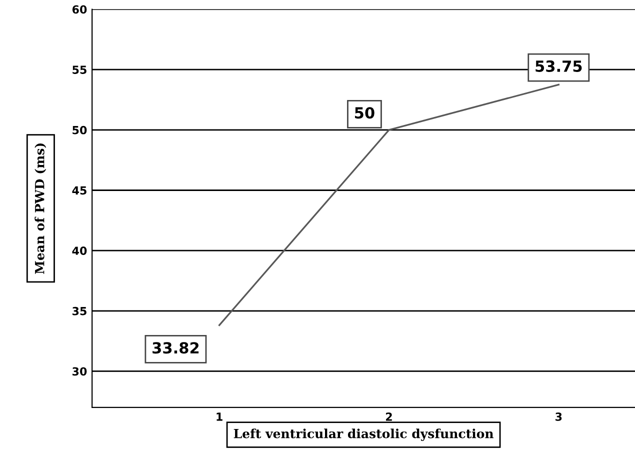 Image resolution: width=635 pixels, height=463 pixels. What do you see at coordinates (79, 9) in the screenshot?
I see `y-tick-label: 60` at bounding box center [79, 9].